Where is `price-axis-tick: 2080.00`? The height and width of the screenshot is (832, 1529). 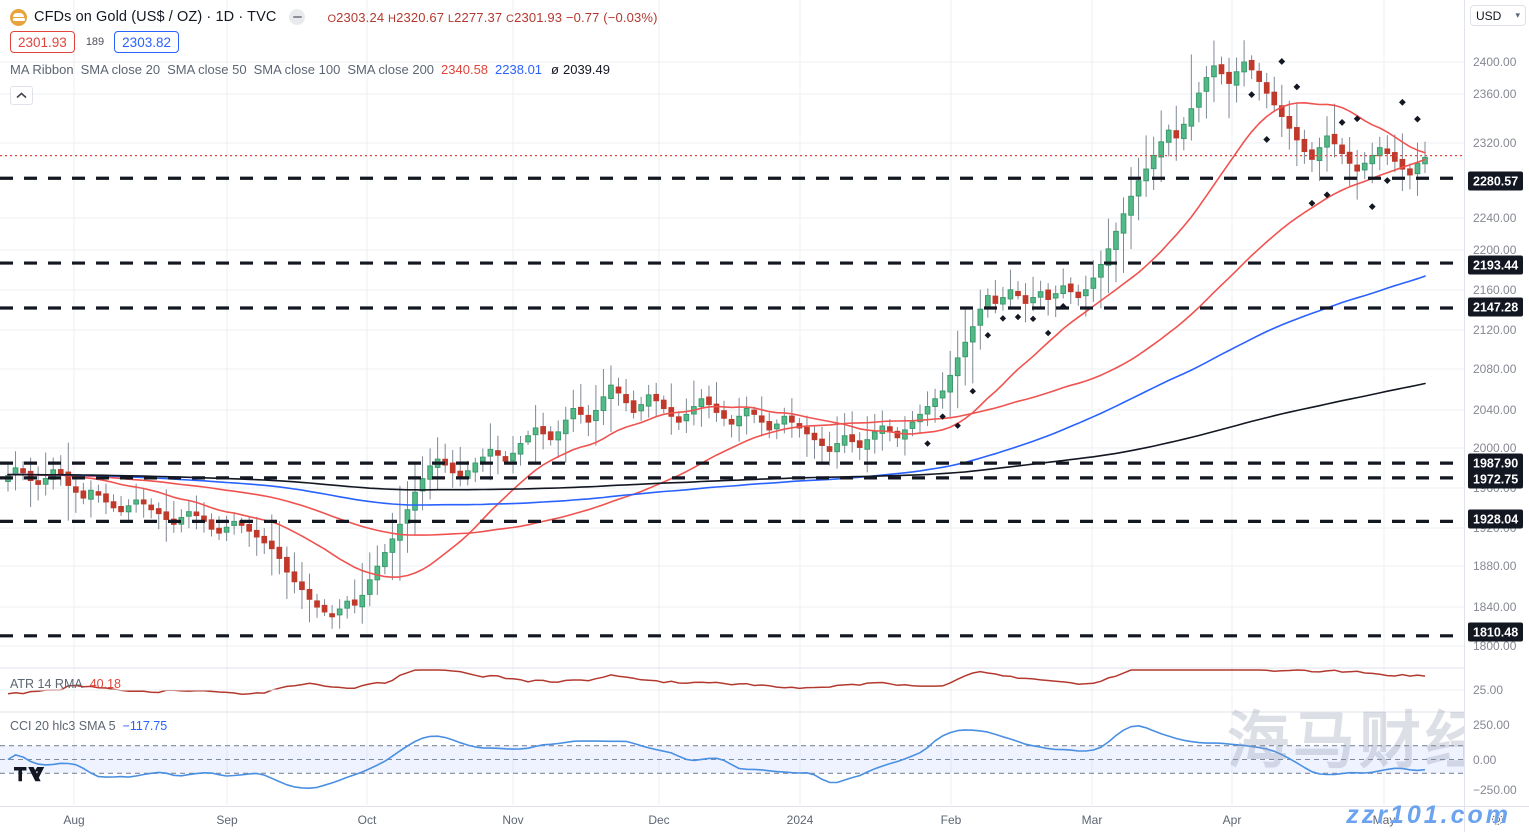
price-axis-tick: 2080.00 is located at coordinates (1495, 369).